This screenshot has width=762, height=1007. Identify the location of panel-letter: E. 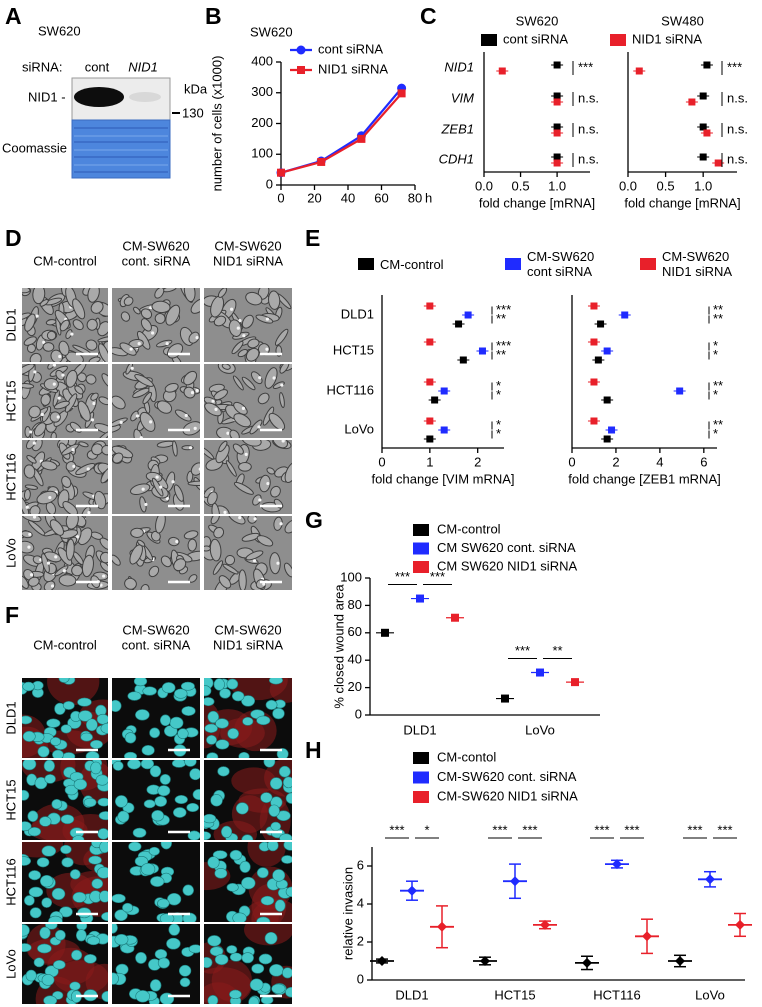
(312, 238).